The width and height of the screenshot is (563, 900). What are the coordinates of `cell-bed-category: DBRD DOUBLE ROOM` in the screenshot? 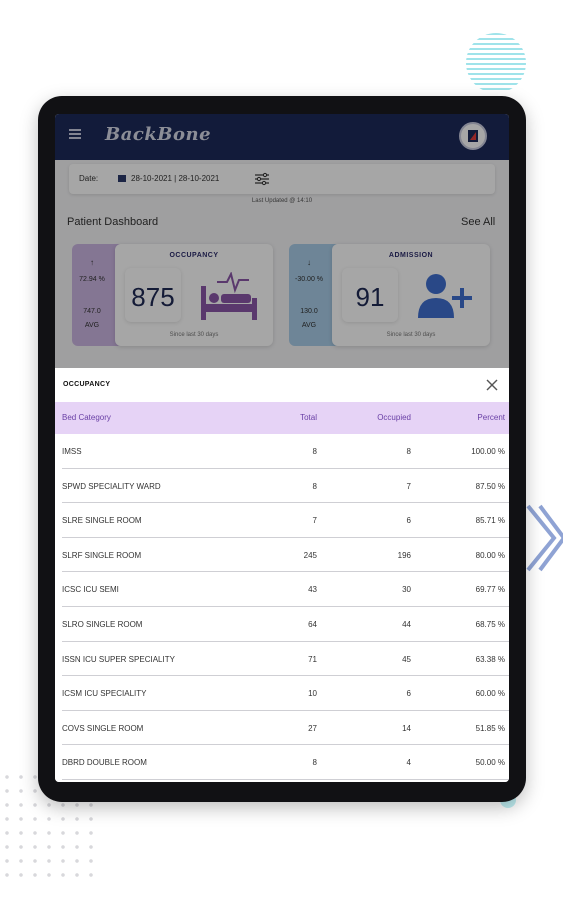 It's located at (104, 763).